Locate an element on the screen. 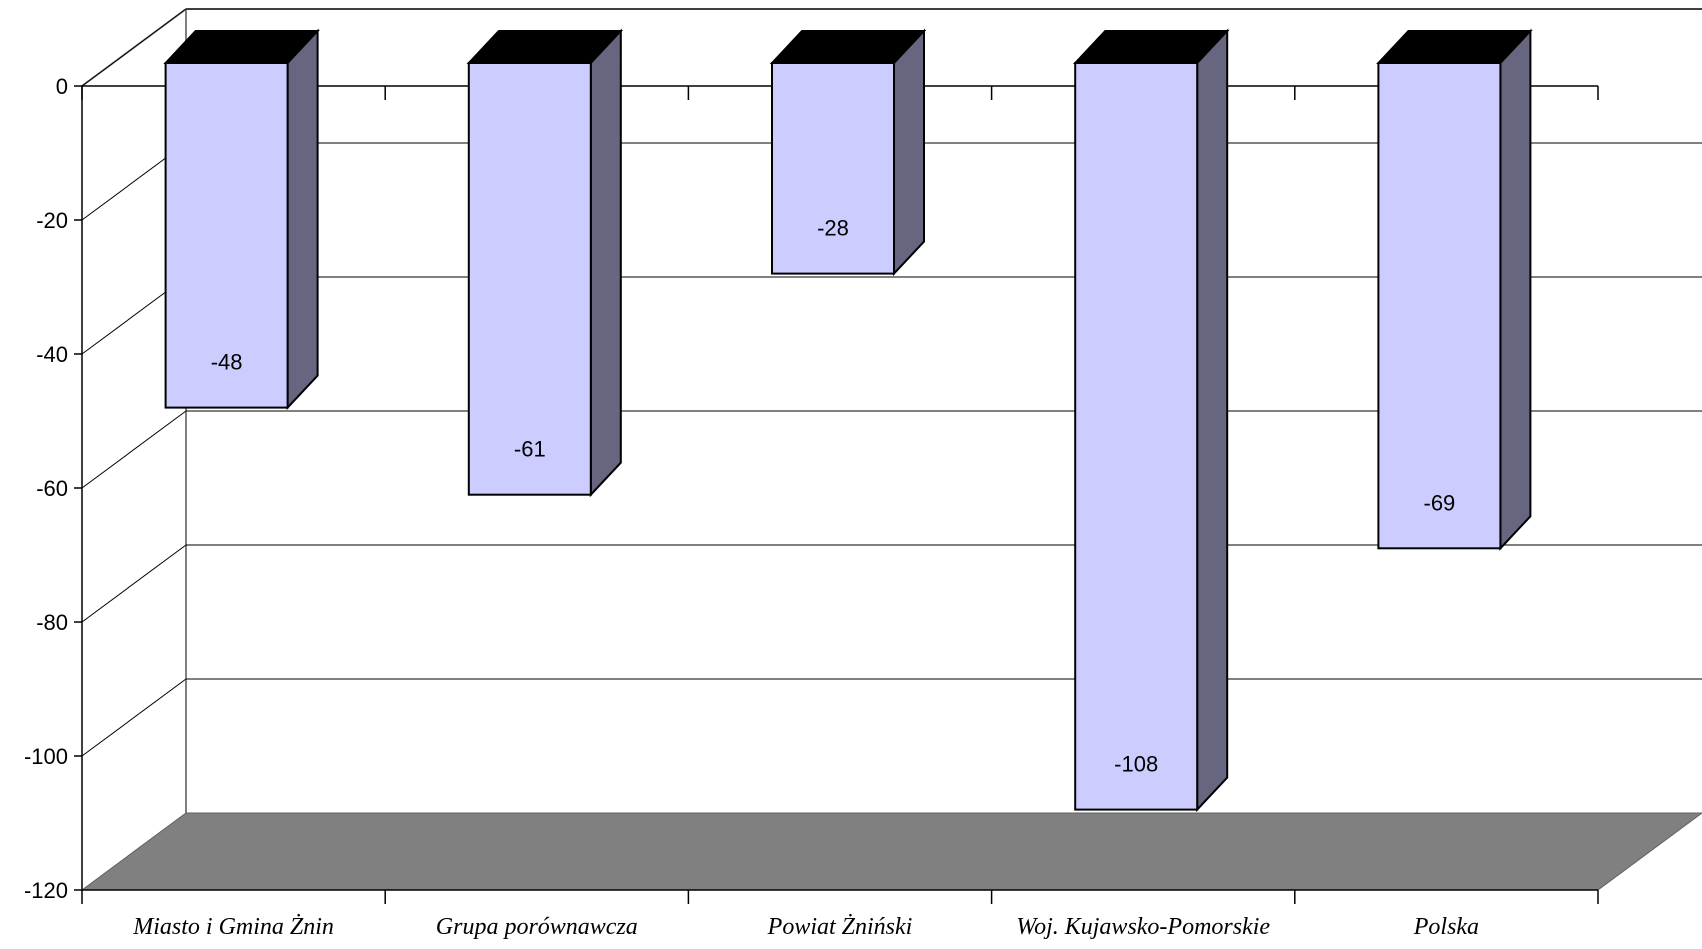 The width and height of the screenshot is (1702, 949). data-label: -61 is located at coordinates (530, 449).